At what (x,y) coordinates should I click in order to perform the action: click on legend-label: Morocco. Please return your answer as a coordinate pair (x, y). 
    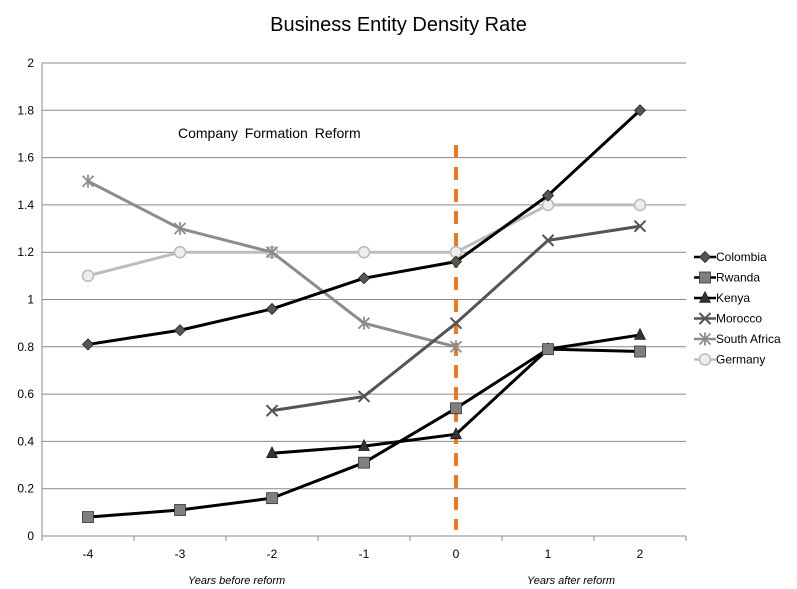
    Looking at the image, I should click on (739, 319).